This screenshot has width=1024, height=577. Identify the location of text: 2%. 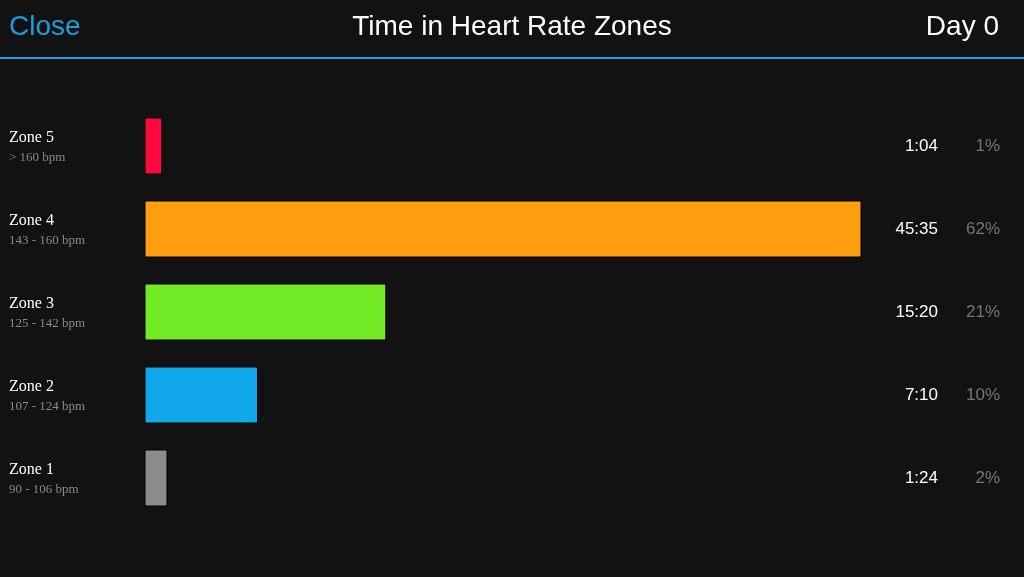
(987, 477).